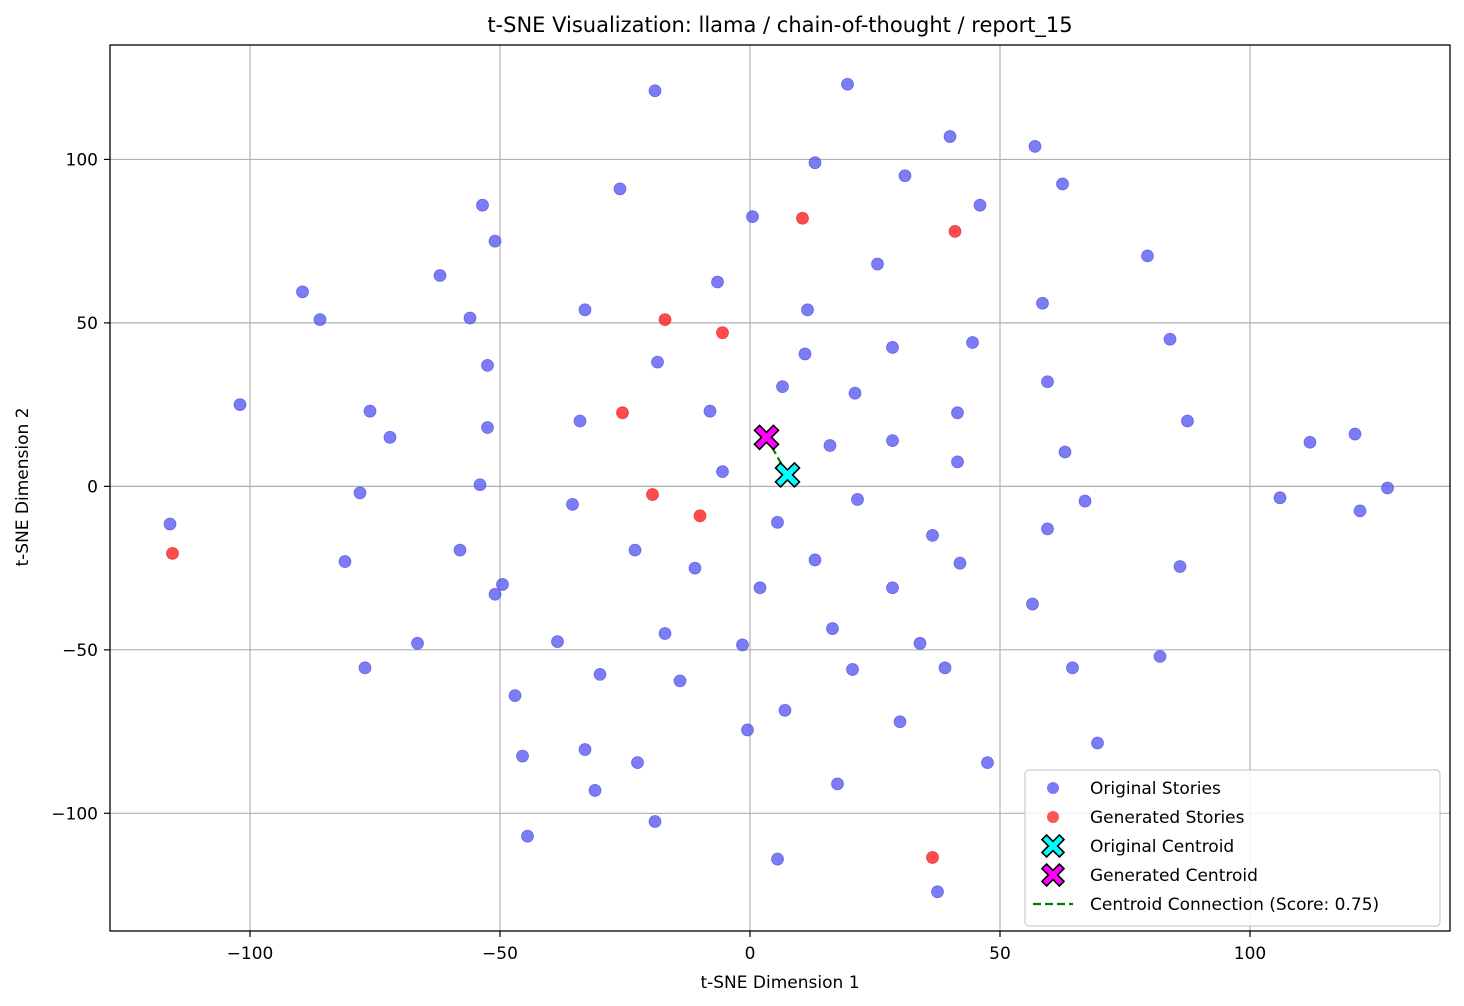 This screenshot has height=1006, width=1464. What do you see at coordinates (92, 487) in the screenshot?
I see `y-tick-label: 0` at bounding box center [92, 487].